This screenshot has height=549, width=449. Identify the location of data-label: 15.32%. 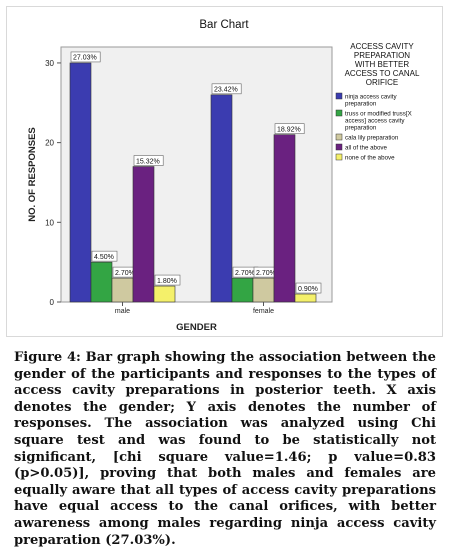
(148, 161).